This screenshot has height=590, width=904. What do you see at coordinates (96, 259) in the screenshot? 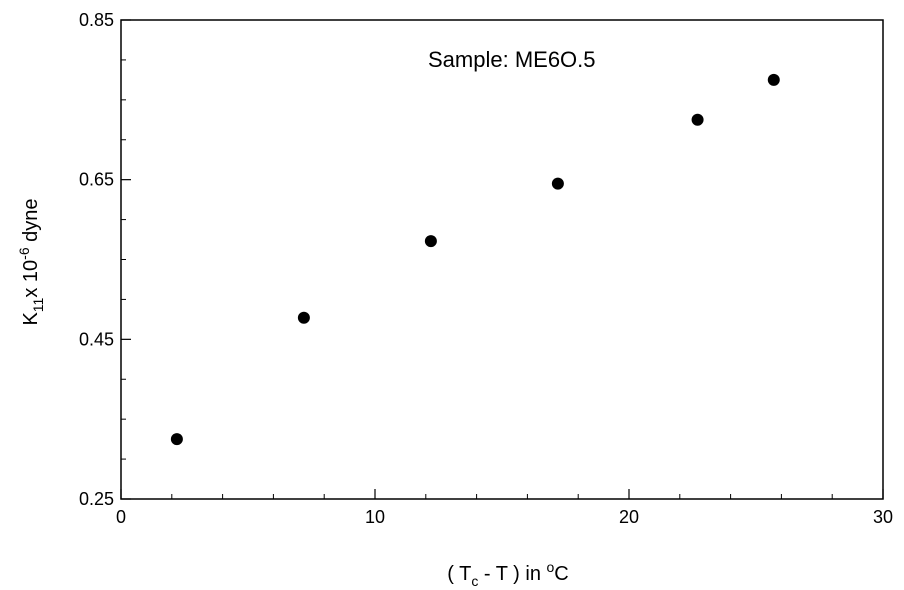
I see `y-tick-labels: 0.25 0.45 0.65 0.85` at bounding box center [96, 259].